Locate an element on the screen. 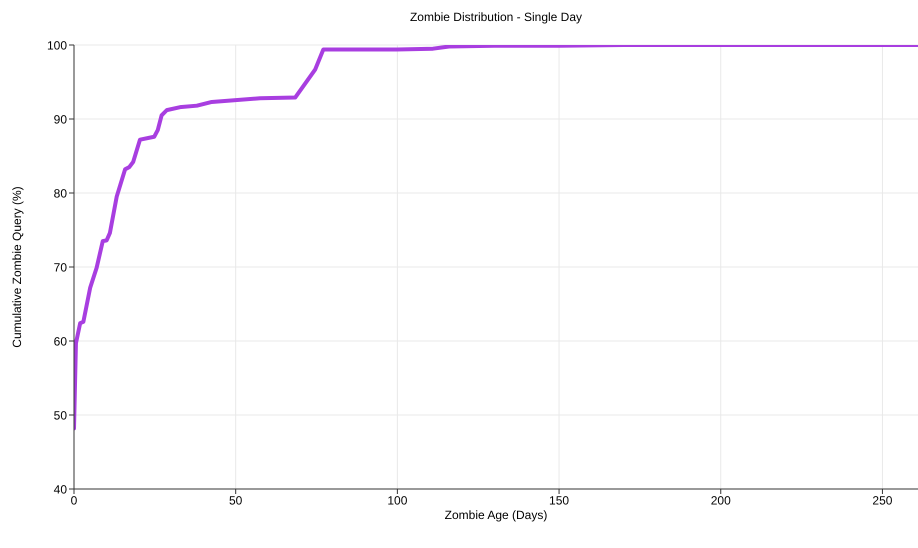 This screenshot has width=918, height=548. y-tick-label: 100 is located at coordinates (57, 45).